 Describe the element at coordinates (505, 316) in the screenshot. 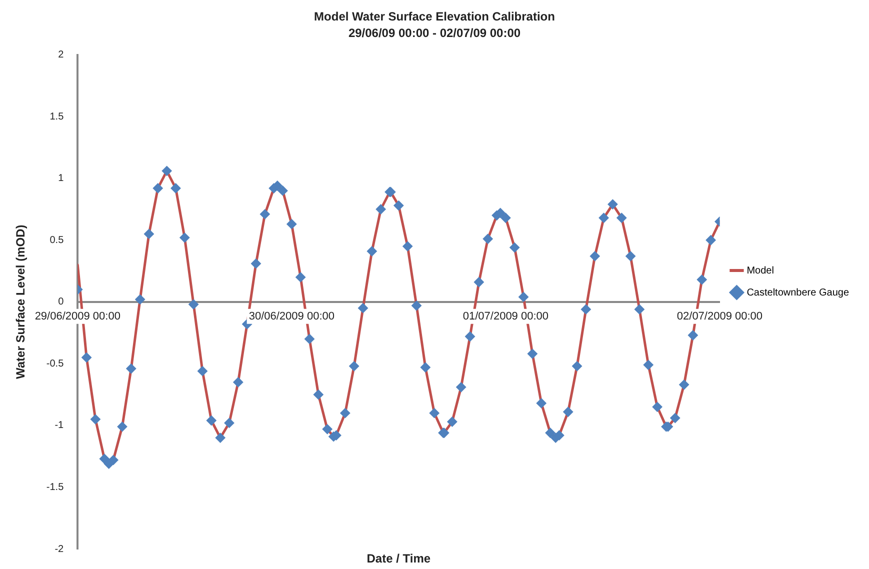

I see `x-tick-label: 01/07/2009 00:00` at that location.